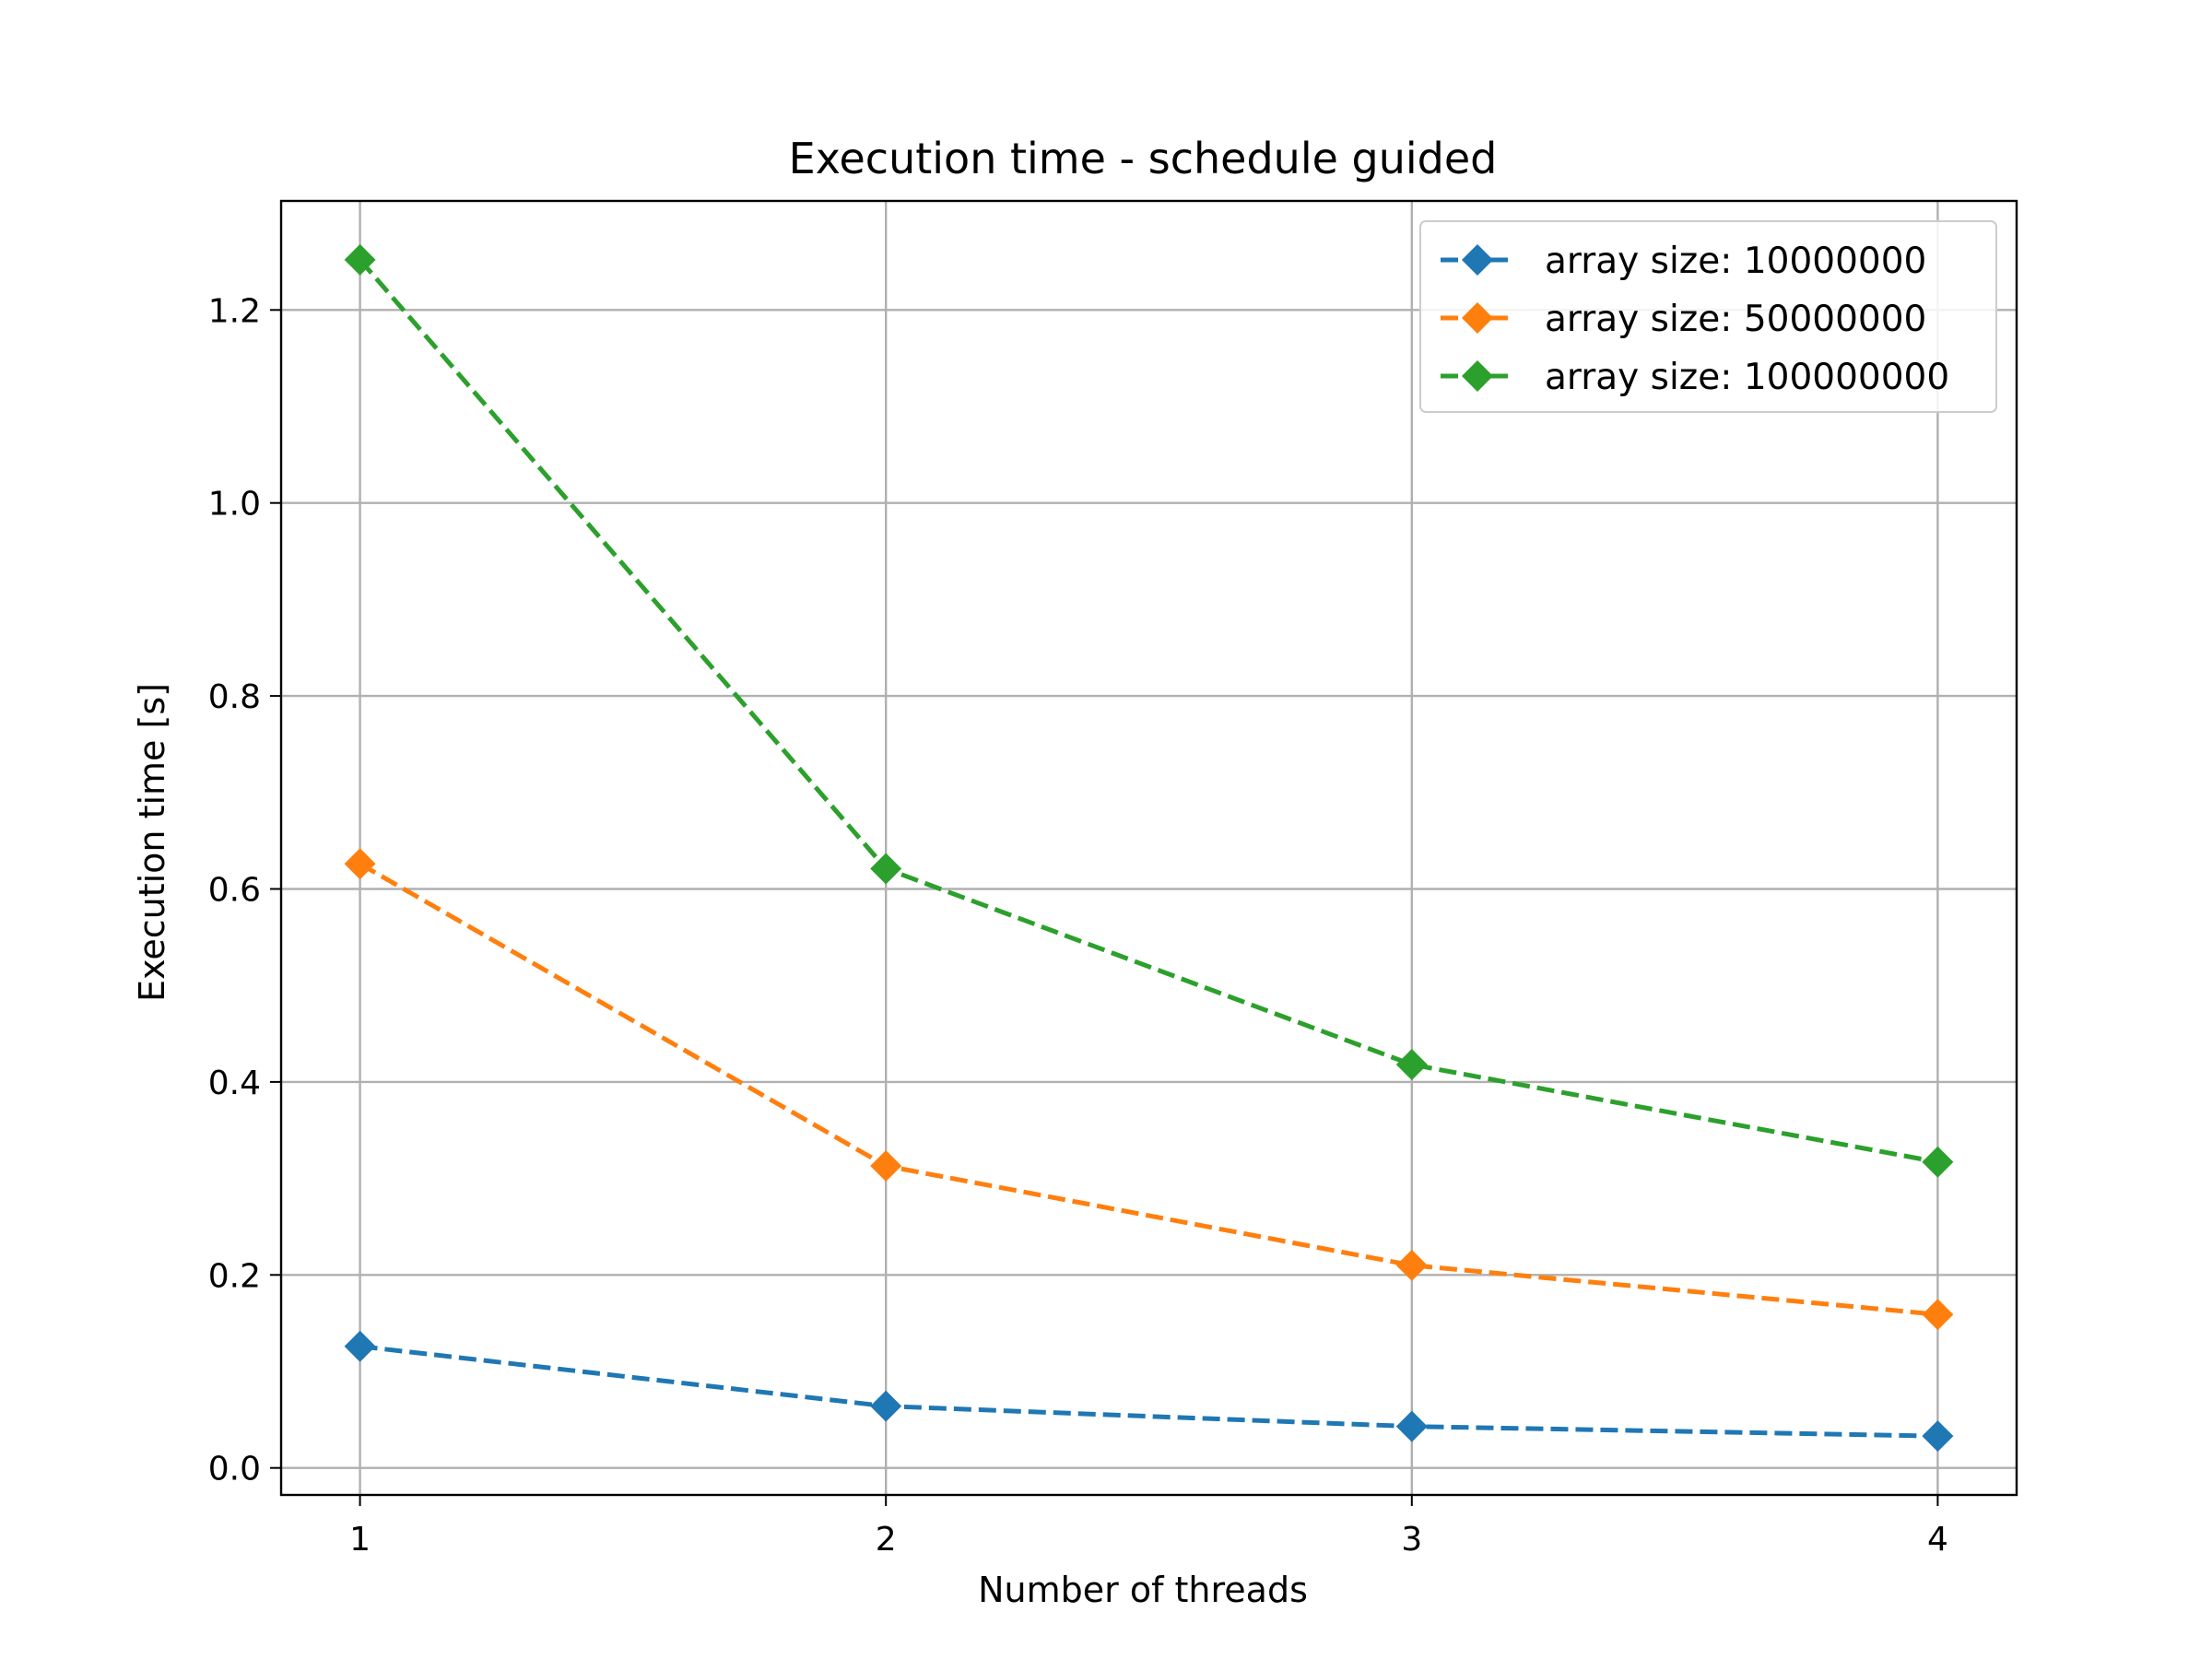 Image resolution: width=2212 pixels, height=1659 pixels. What do you see at coordinates (1735, 261) in the screenshot?
I see `legend-label: array size: 10000000` at bounding box center [1735, 261].